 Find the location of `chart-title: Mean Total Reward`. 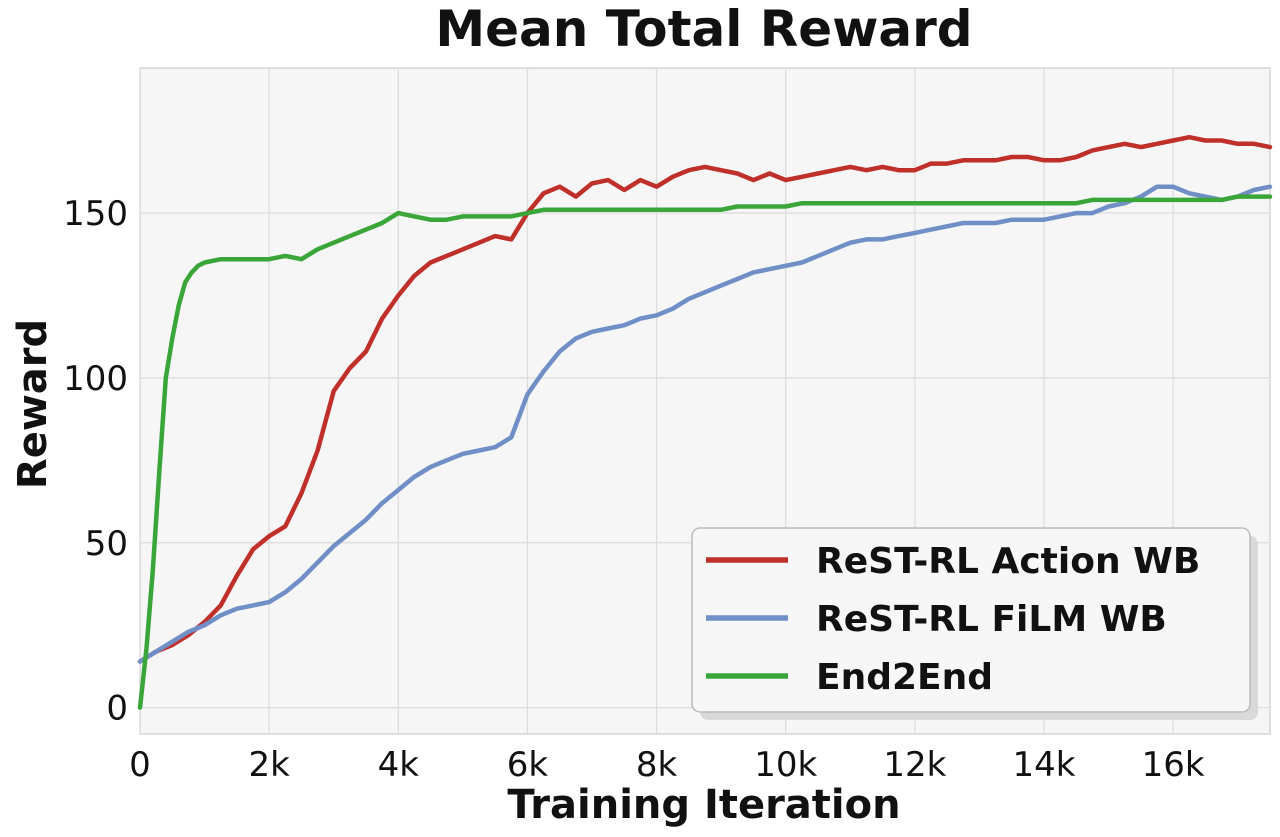

chart-title: Mean Total Reward is located at coordinates (703, 29).